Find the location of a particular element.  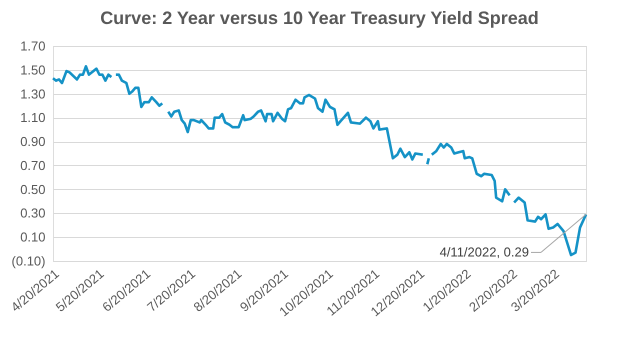

y-tick-label: 1.50 is located at coordinates (33, 70).